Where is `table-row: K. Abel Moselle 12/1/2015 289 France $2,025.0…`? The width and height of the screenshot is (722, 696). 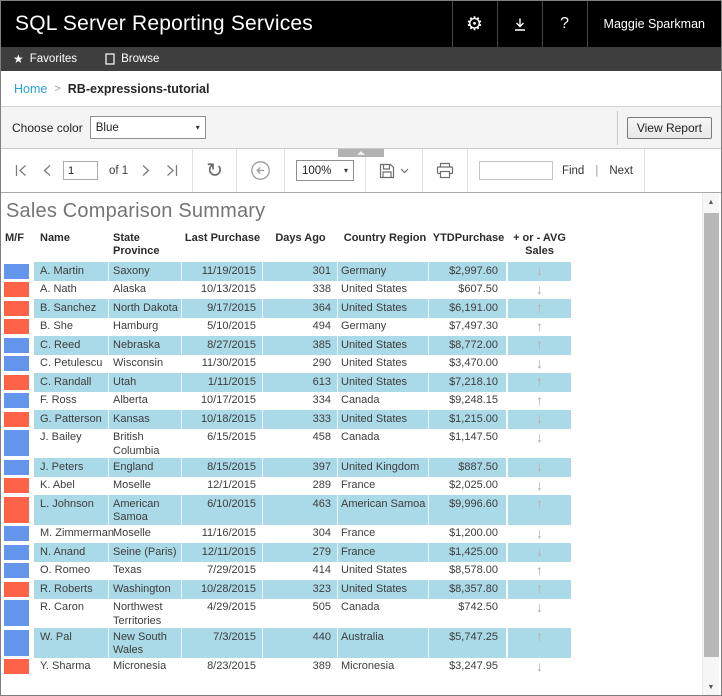 table-row: K. Abel Moselle 12/1/2015 289 France $2,025.0… is located at coordinates (361, 486).